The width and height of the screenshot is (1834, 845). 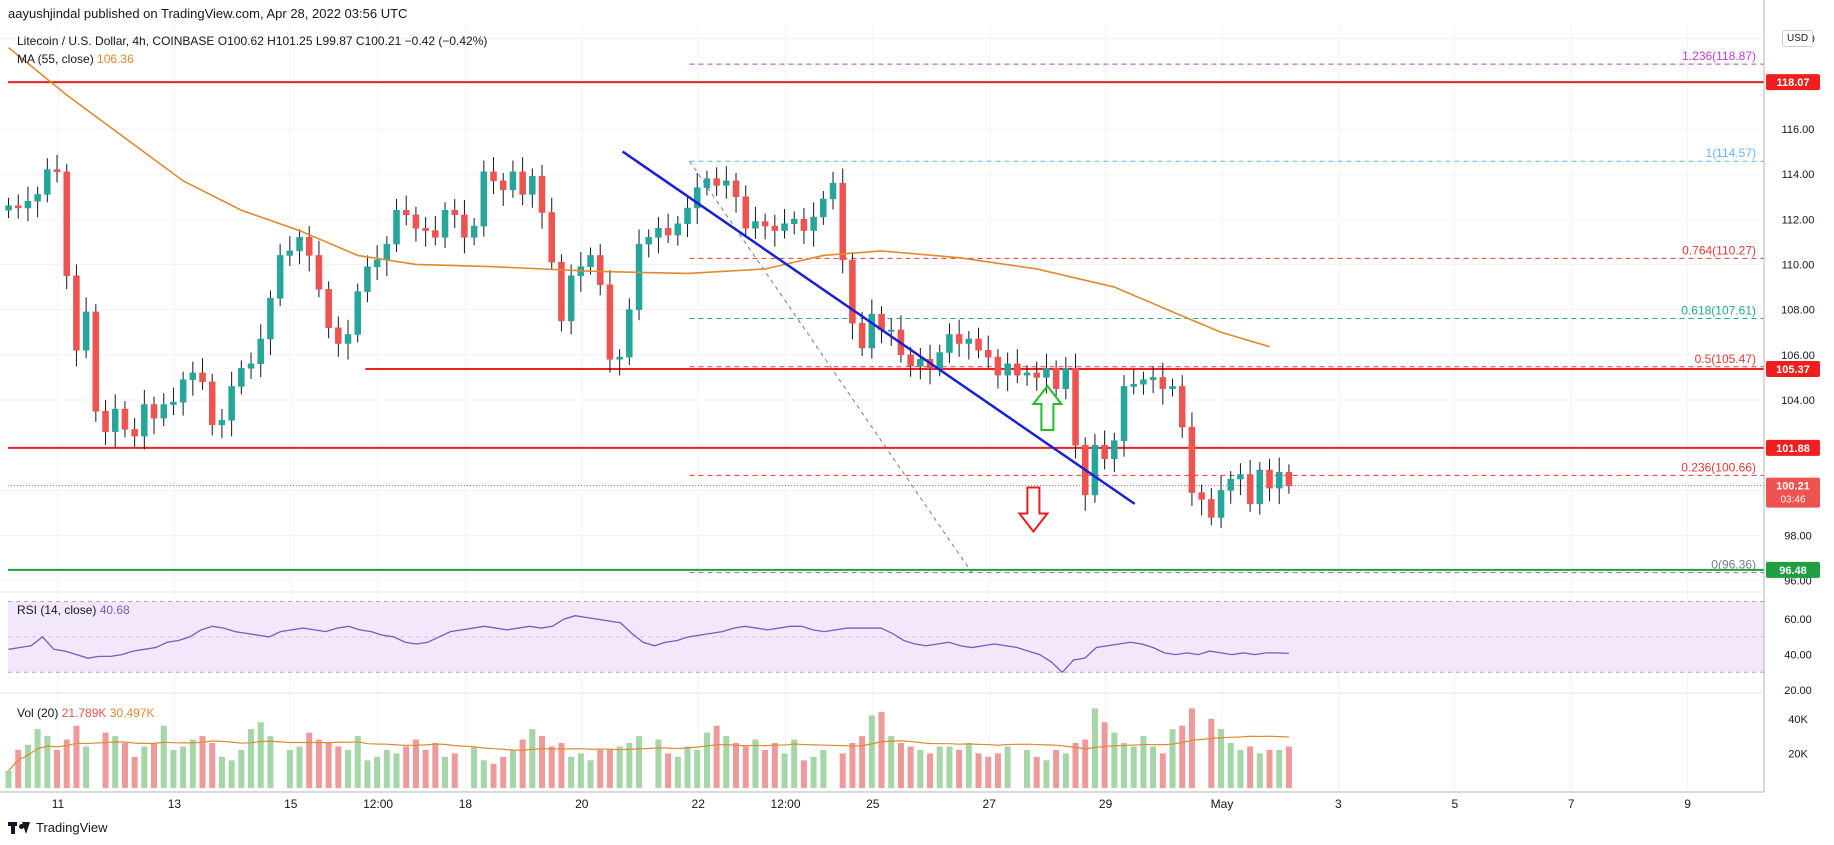 What do you see at coordinates (1798, 656) in the screenshot?
I see `rsi-tick-label: 40.00` at bounding box center [1798, 656].